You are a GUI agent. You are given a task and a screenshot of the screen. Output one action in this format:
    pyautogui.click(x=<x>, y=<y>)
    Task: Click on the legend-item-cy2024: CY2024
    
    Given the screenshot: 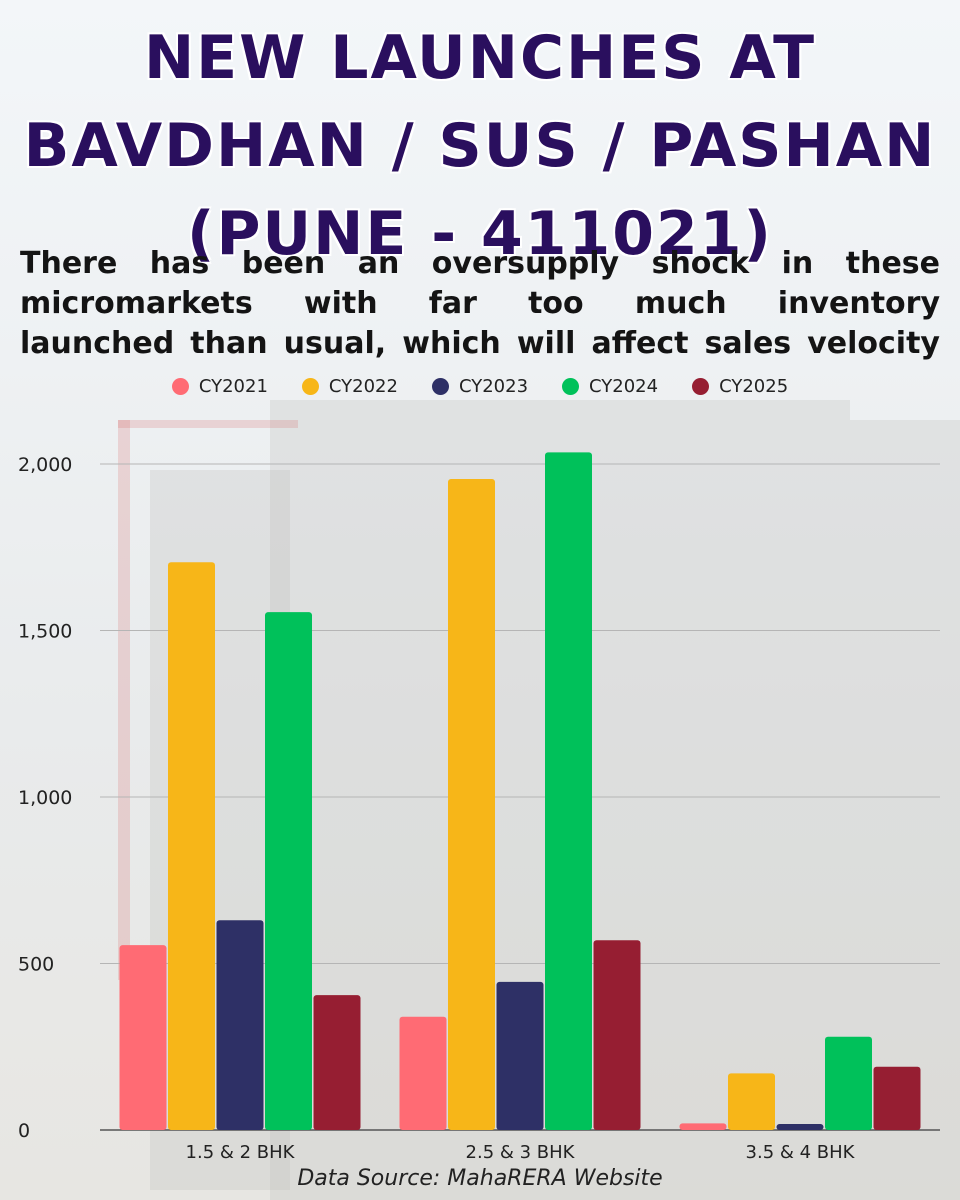 What is the action you would take?
    pyautogui.click(x=610, y=386)
    